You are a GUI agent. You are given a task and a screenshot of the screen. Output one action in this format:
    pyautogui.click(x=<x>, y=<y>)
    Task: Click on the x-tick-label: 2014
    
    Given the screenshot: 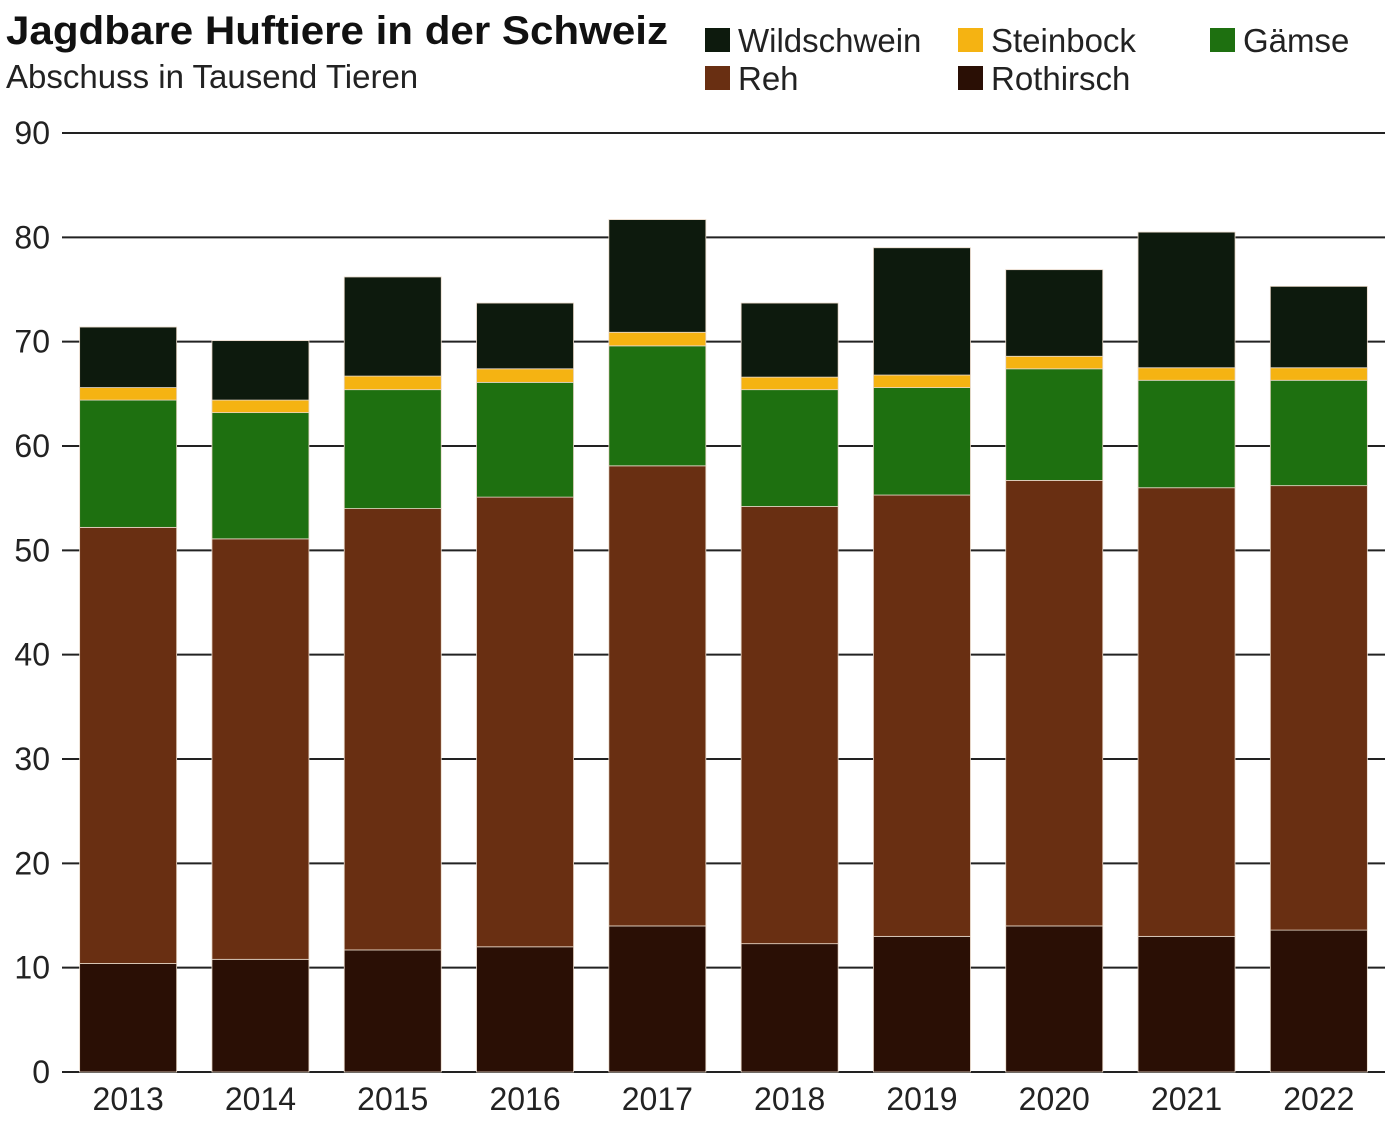 What is the action you would take?
    pyautogui.click(x=260, y=1099)
    